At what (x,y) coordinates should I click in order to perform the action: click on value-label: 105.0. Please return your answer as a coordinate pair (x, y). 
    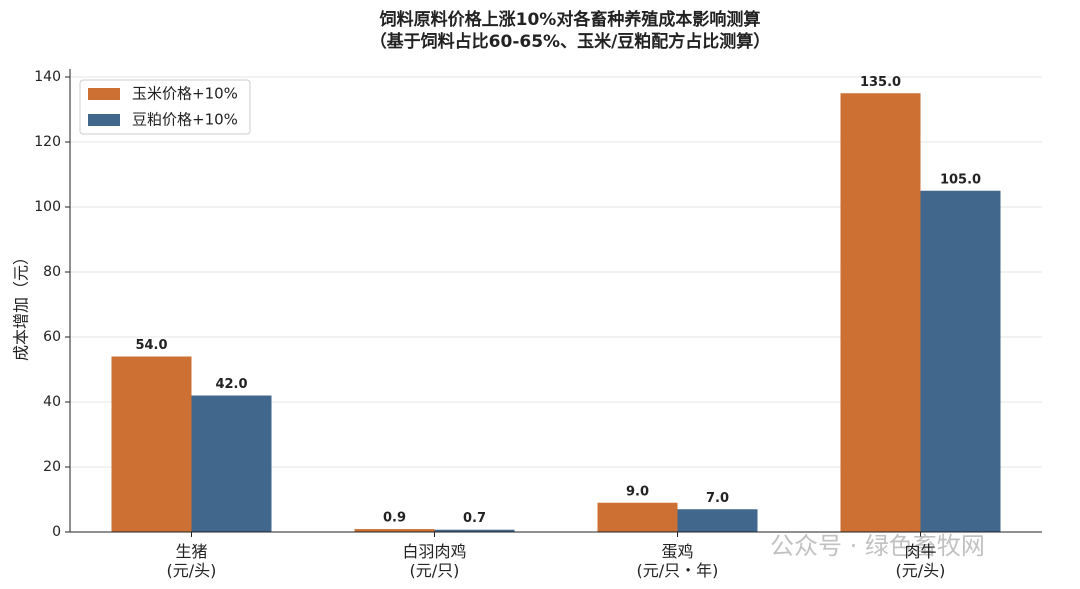
    Looking at the image, I should click on (960, 179).